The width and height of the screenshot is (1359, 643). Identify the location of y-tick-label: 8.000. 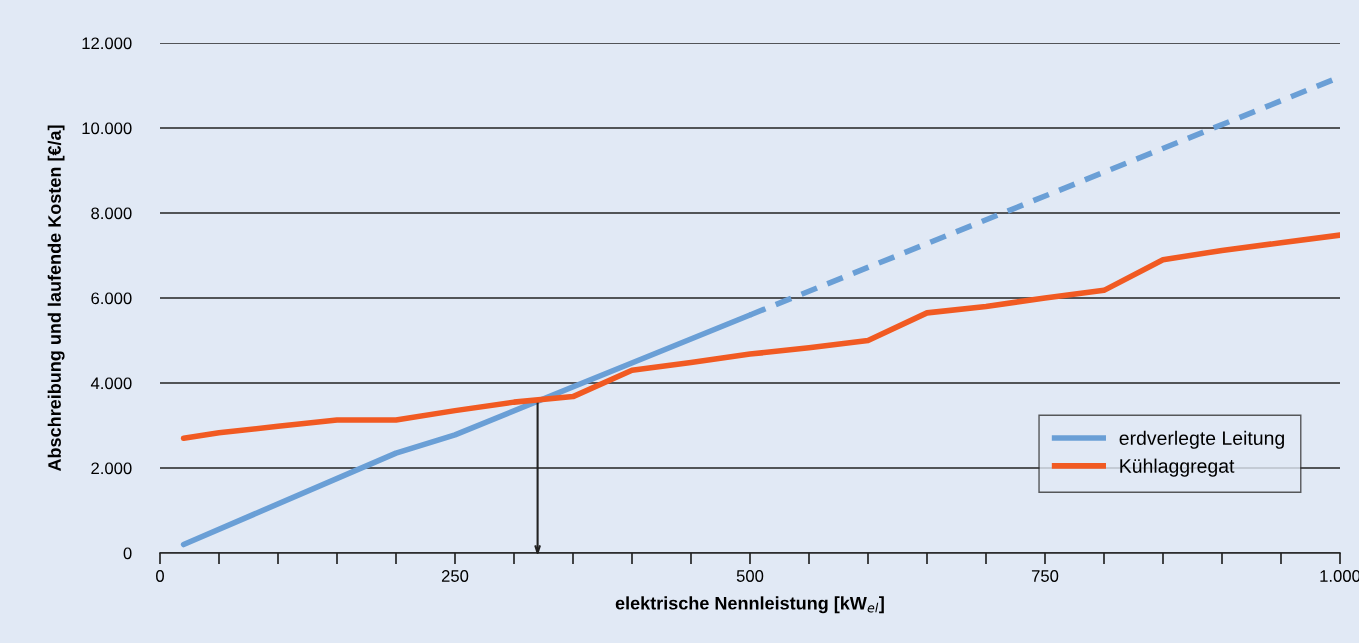
(111, 213).